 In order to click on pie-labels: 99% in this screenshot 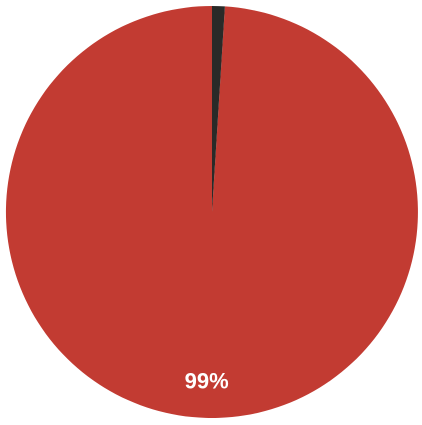, I will do `click(207, 381)`.